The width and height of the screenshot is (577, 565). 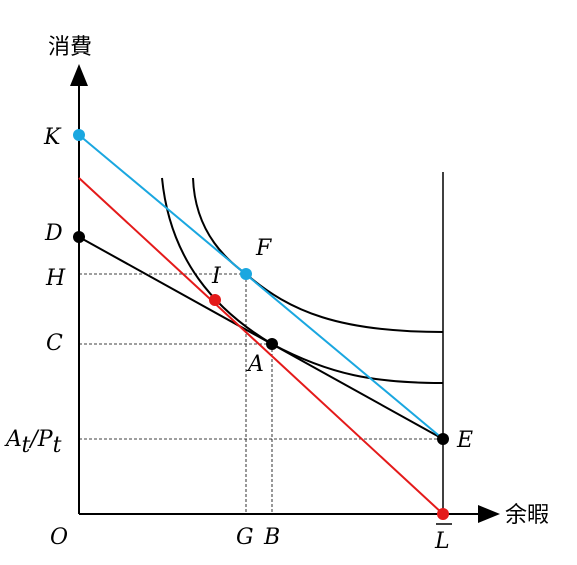 What do you see at coordinates (527, 515) in the screenshot?
I see `x-axis-title: 余暇` at bounding box center [527, 515].